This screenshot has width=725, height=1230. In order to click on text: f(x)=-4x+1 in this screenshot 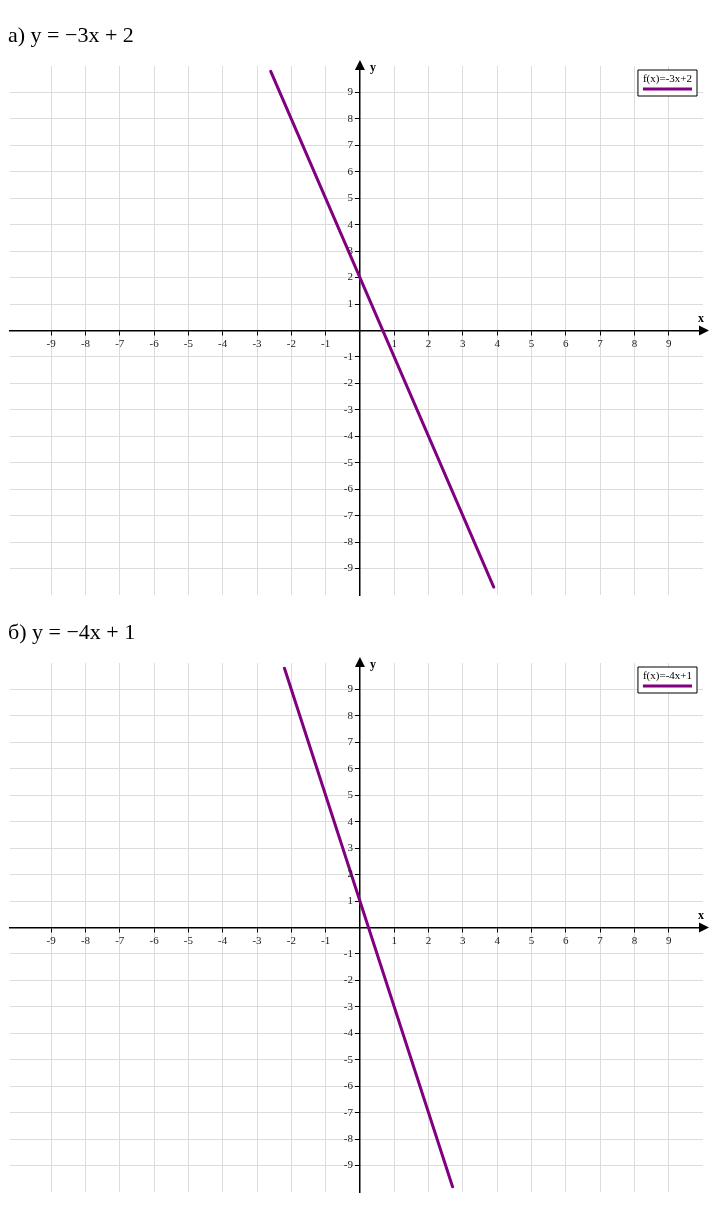, I will do `click(667, 676)`.